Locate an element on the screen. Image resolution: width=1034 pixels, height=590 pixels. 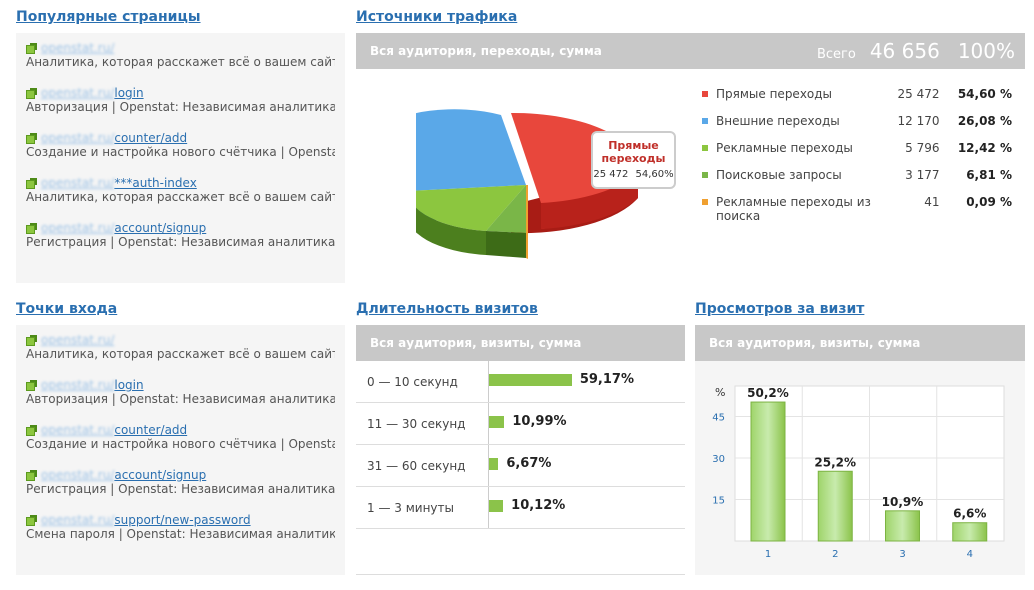
duration-filter-bar: Вся аудитория, визиты, сумма is located at coordinates (520, 343).